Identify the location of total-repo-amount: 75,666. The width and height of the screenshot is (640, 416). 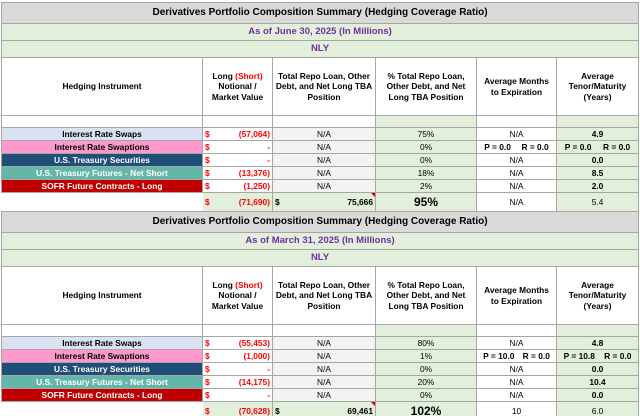
(360, 201).